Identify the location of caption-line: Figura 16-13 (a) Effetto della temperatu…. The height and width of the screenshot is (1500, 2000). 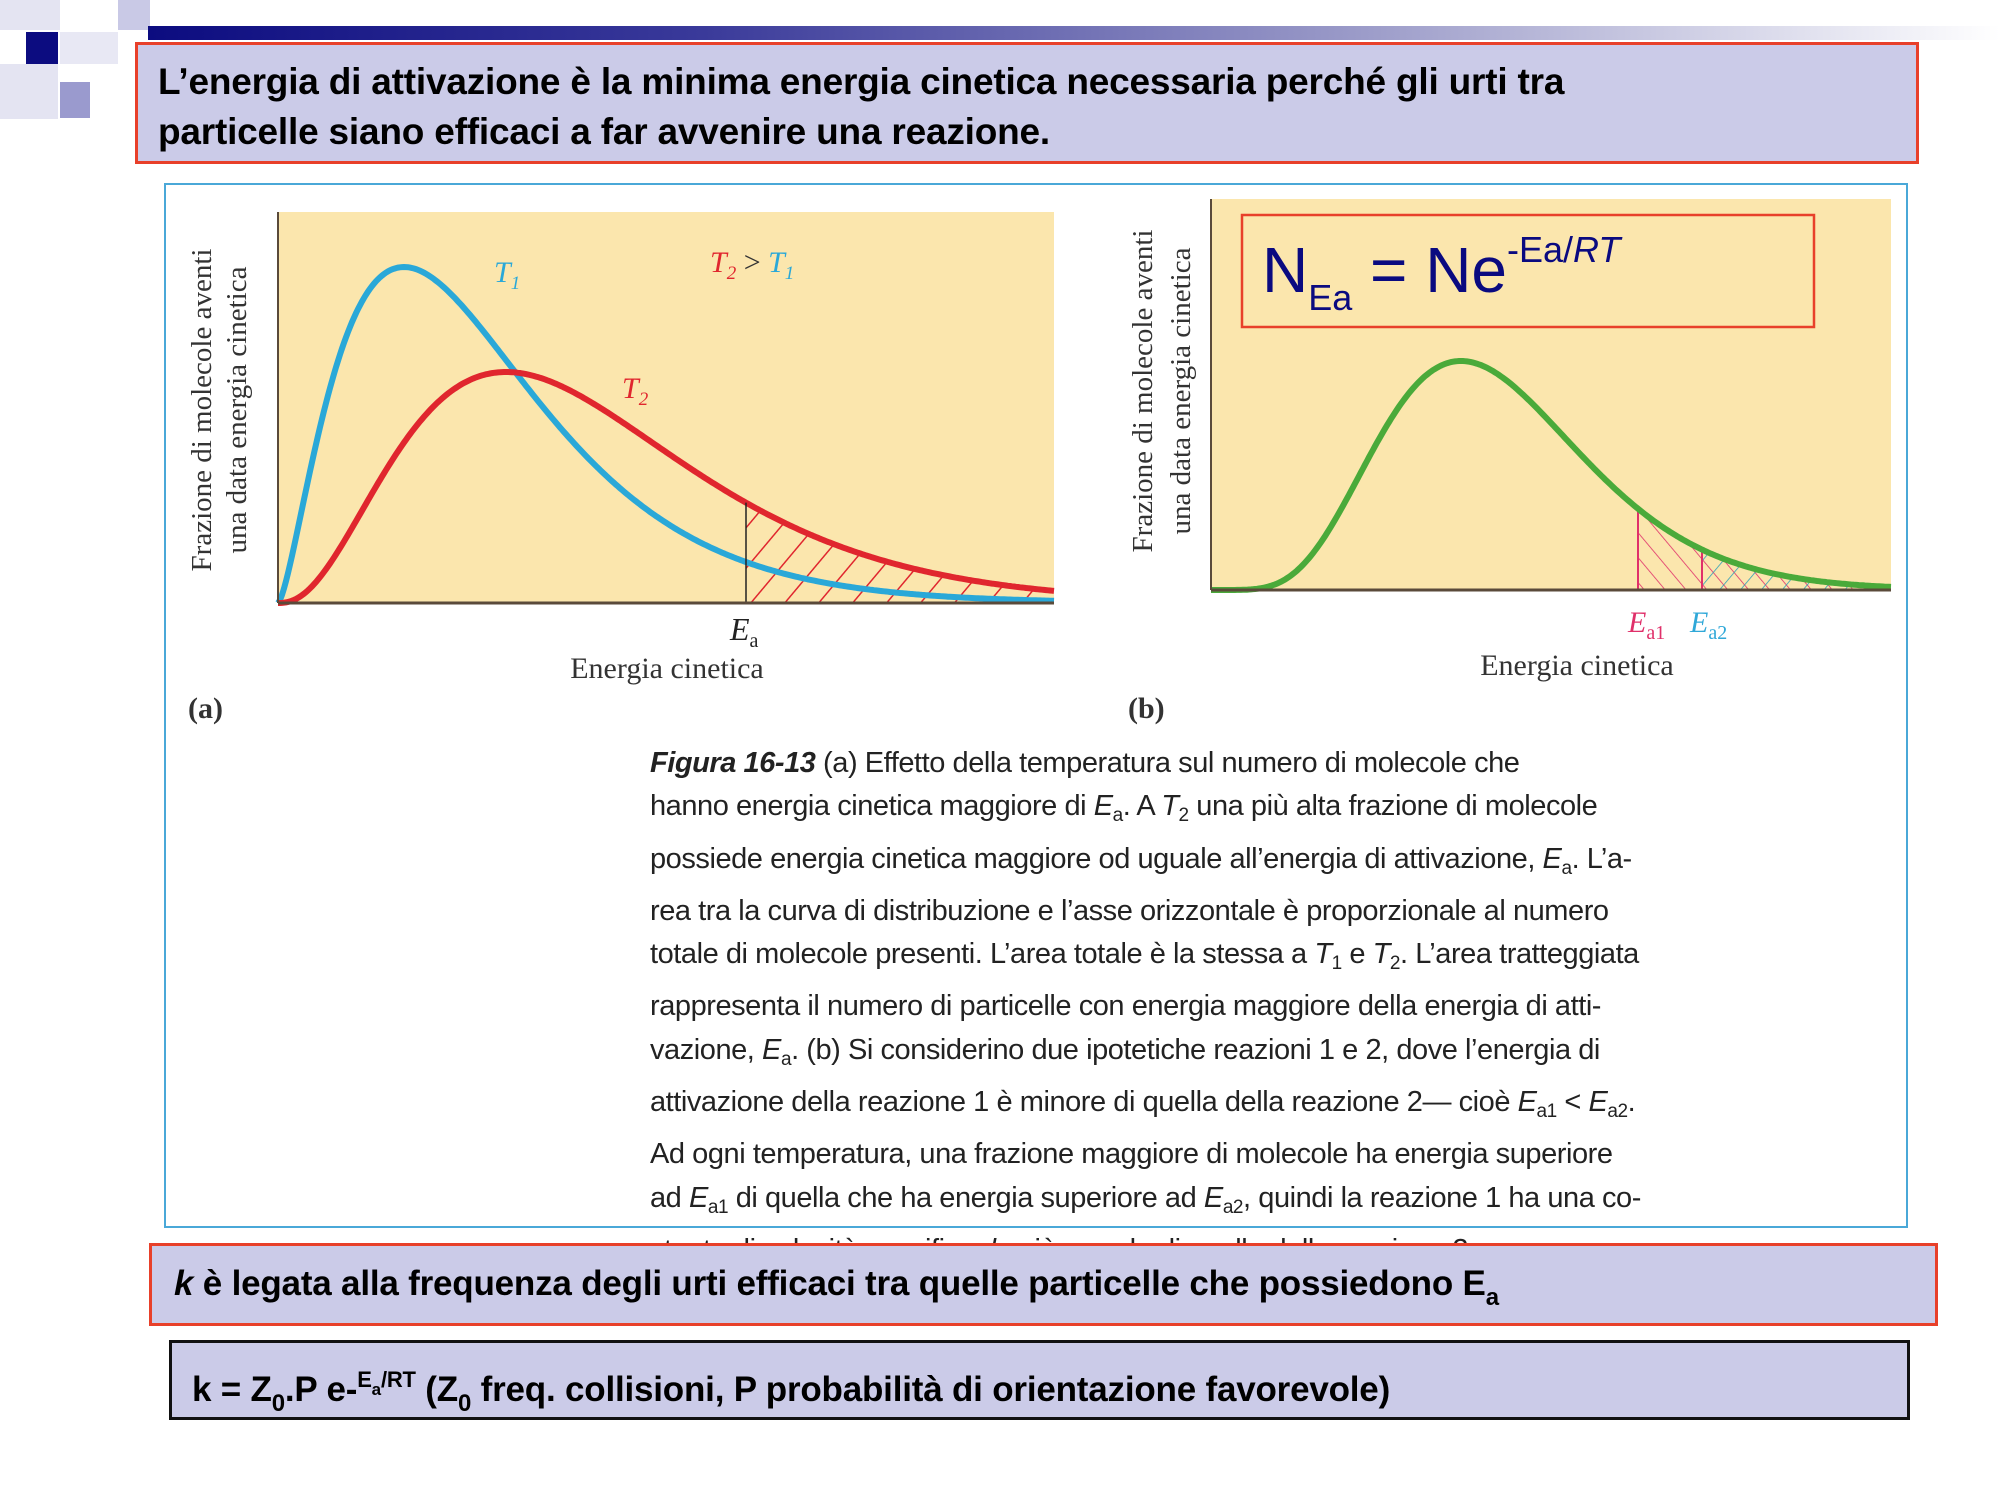
(1275, 763).